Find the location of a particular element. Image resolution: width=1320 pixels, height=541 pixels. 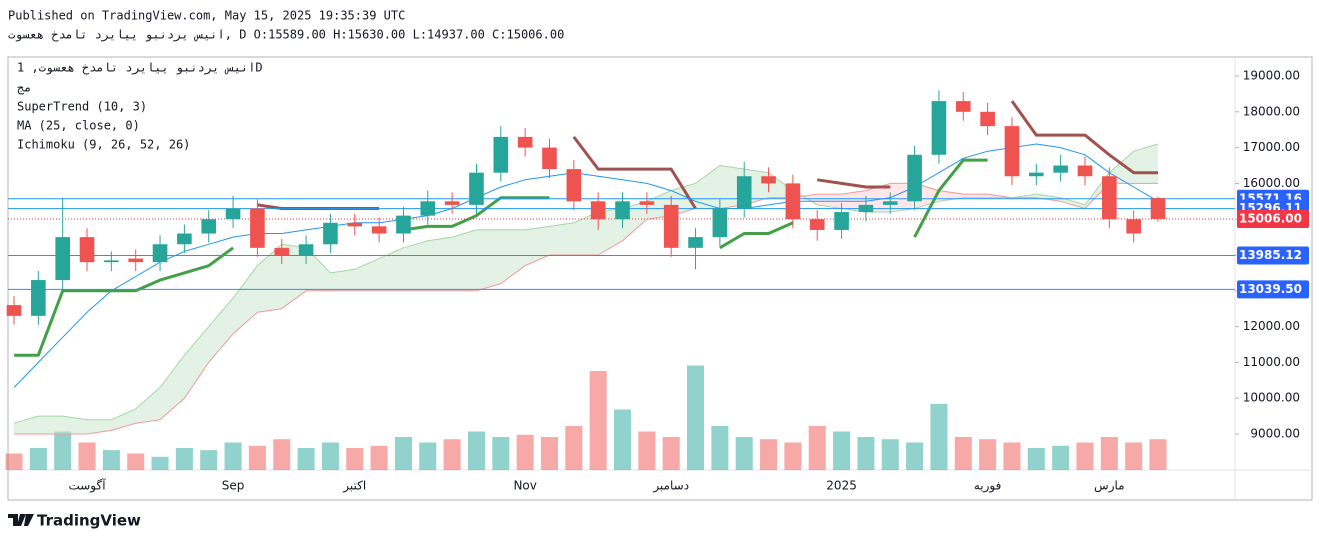

legend-volume: مج is located at coordinates (24, 88).